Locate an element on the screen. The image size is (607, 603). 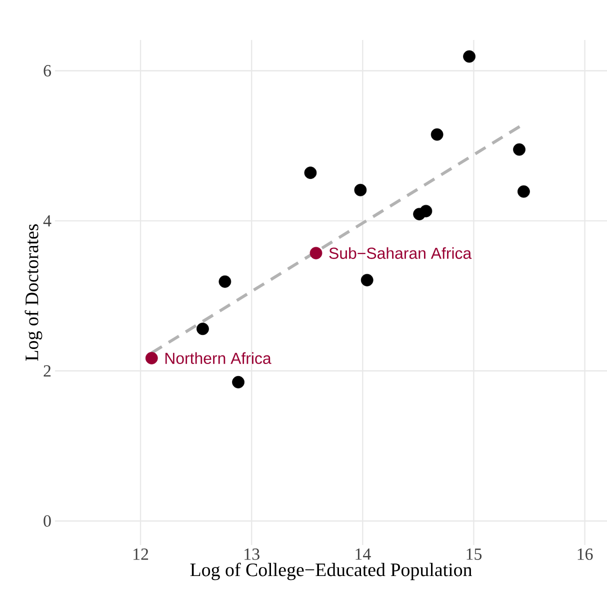
annotation: Sub−Saharan Africa is located at coordinates (400, 253).